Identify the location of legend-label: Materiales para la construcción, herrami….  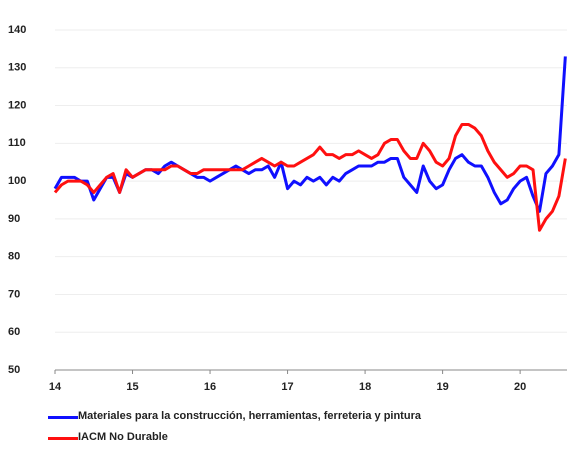
(249, 416).